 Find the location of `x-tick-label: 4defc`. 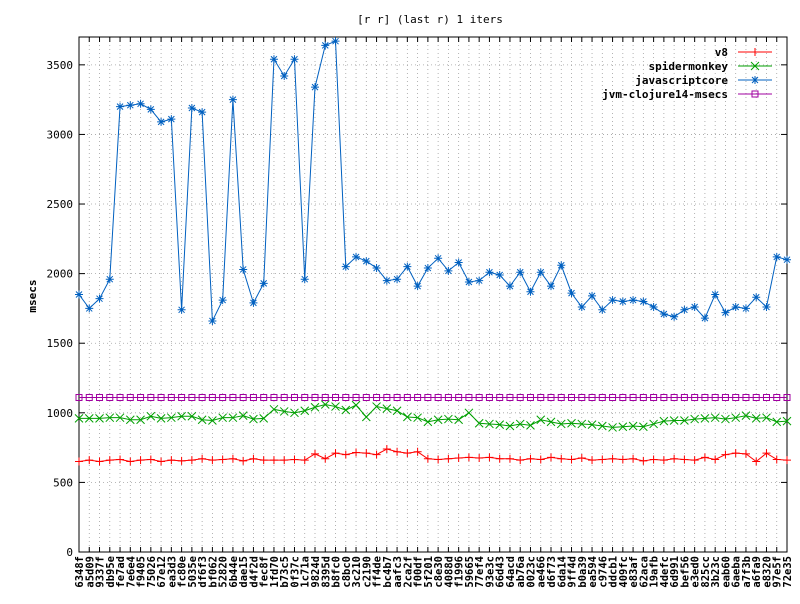

x-tick-label: 4defc is located at coordinates (665, 572).